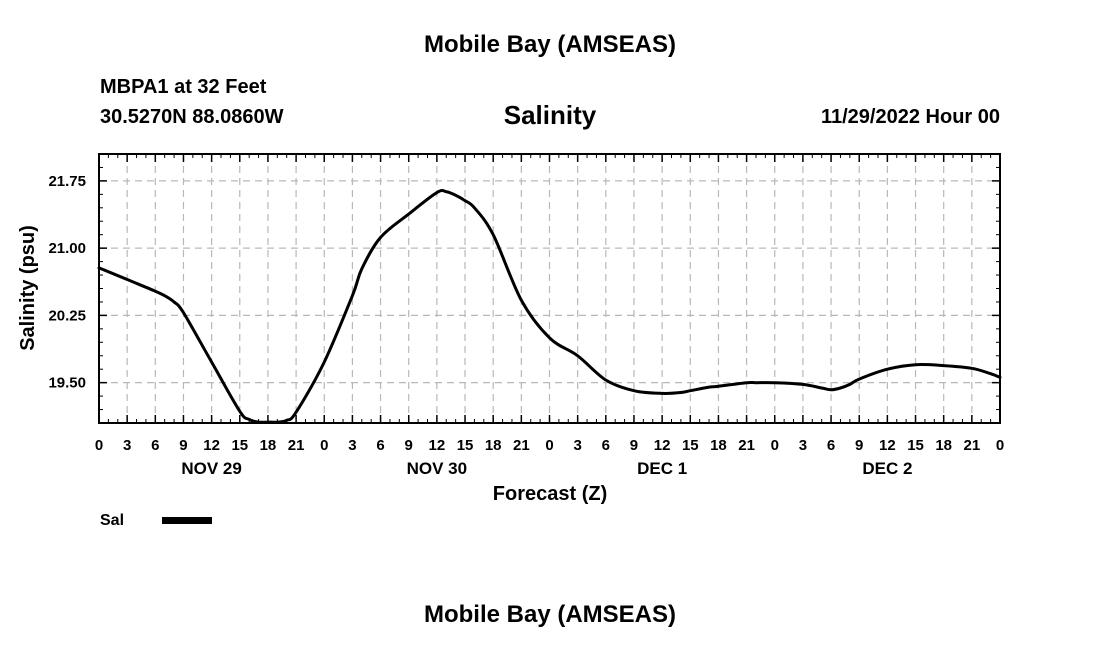 The height and width of the screenshot is (650, 1100). What do you see at coordinates (550, 614) in the screenshot?
I see `footer-title: Mobile Bay (AMSEAS)` at bounding box center [550, 614].